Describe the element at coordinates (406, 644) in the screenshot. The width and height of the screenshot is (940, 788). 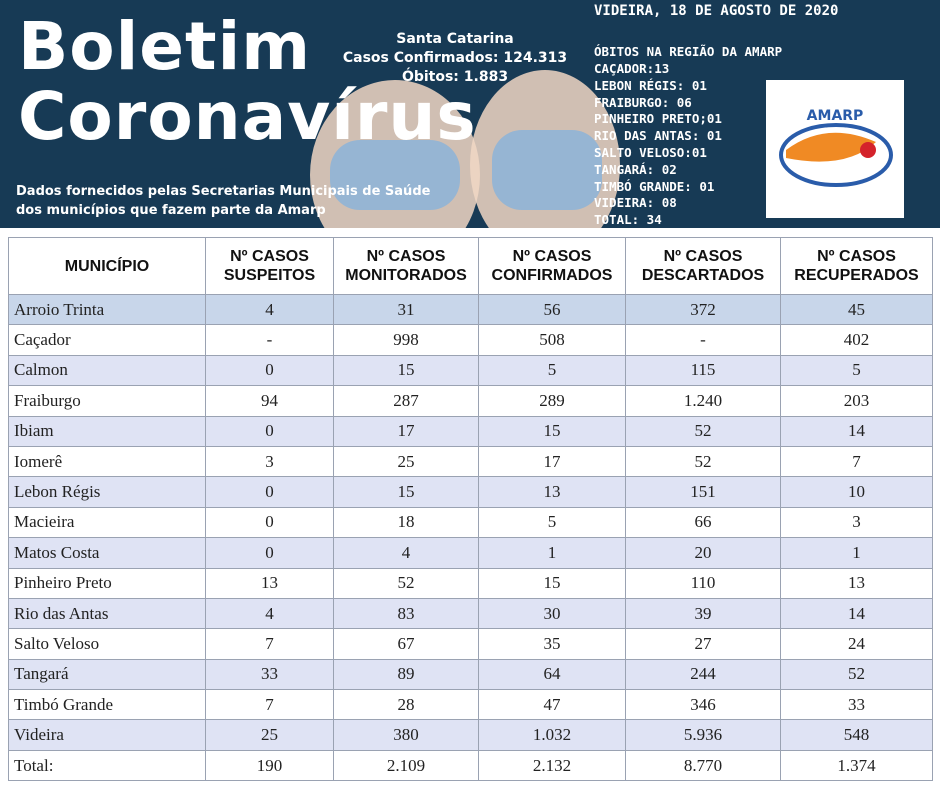
I see `cell: 67` at that location.